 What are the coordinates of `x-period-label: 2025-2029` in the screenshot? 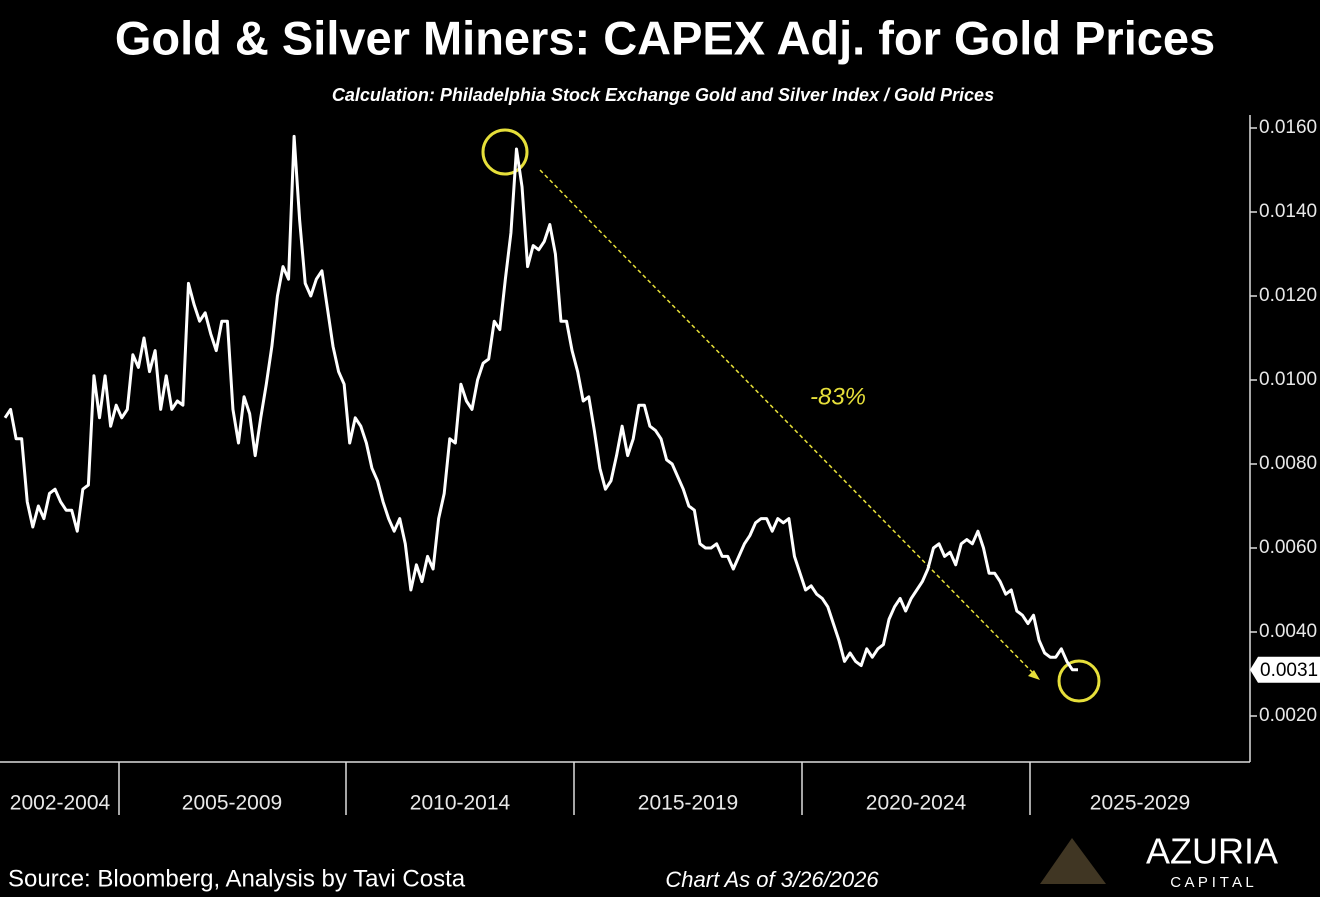 It's located at (1140, 803).